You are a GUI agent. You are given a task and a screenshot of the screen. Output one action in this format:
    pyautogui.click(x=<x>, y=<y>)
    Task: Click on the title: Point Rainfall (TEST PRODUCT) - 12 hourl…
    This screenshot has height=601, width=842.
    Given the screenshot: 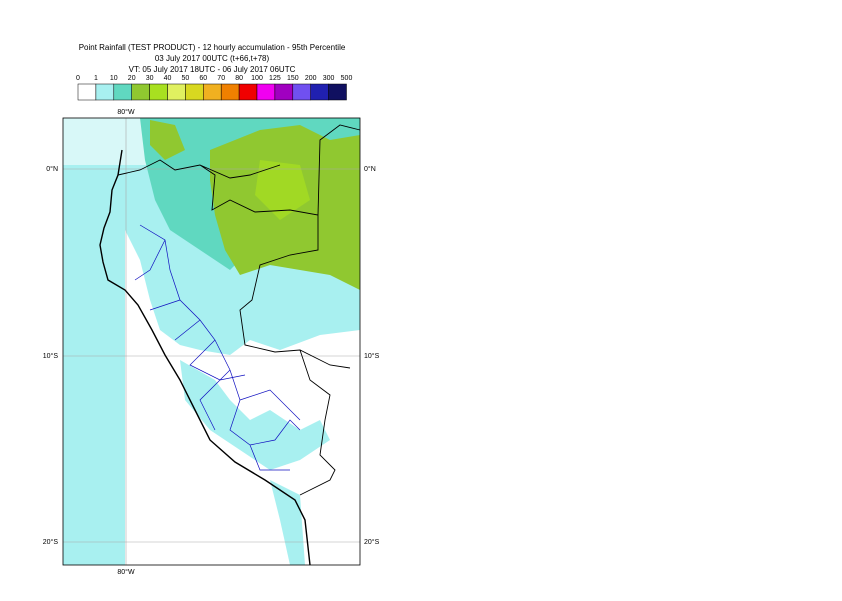 What is the action you would take?
    pyautogui.click(x=212, y=47)
    